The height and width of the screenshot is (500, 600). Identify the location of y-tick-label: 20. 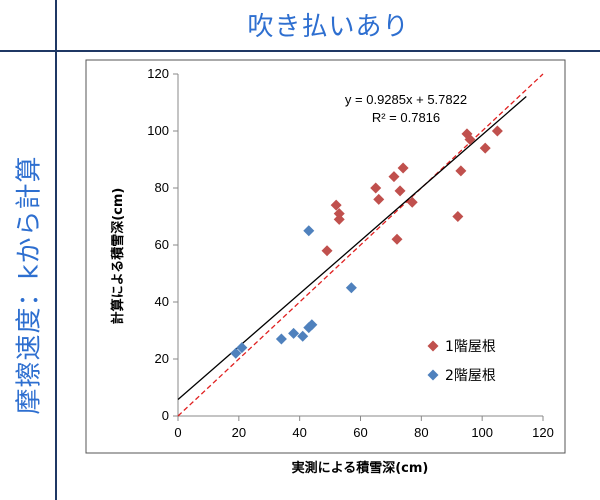
(162, 358).